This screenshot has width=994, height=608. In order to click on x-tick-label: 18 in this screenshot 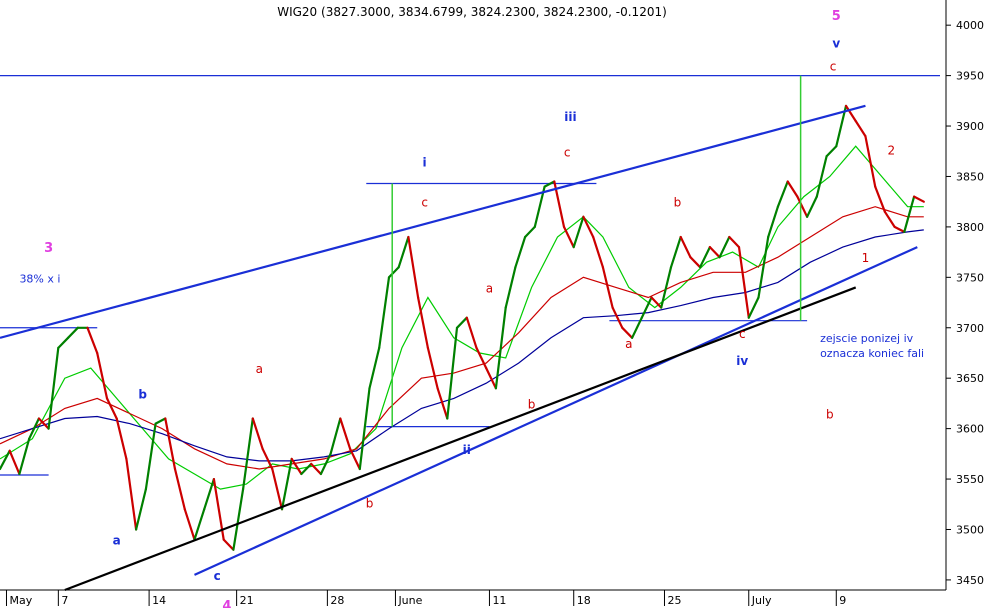, I will do `click(584, 600)`.